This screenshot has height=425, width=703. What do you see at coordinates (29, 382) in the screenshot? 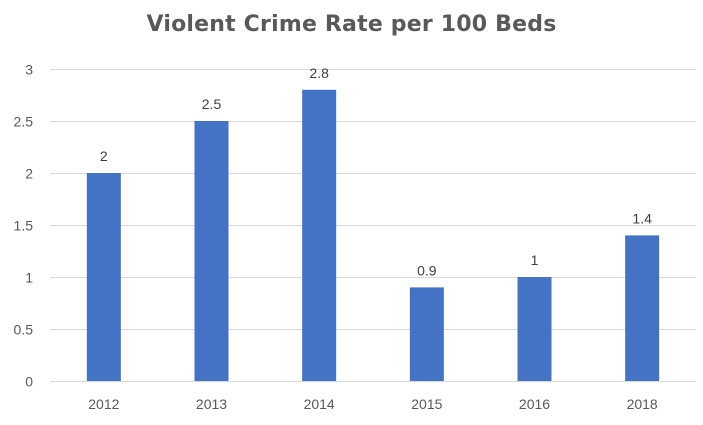
I see `y-tick-label: 0` at bounding box center [29, 382].